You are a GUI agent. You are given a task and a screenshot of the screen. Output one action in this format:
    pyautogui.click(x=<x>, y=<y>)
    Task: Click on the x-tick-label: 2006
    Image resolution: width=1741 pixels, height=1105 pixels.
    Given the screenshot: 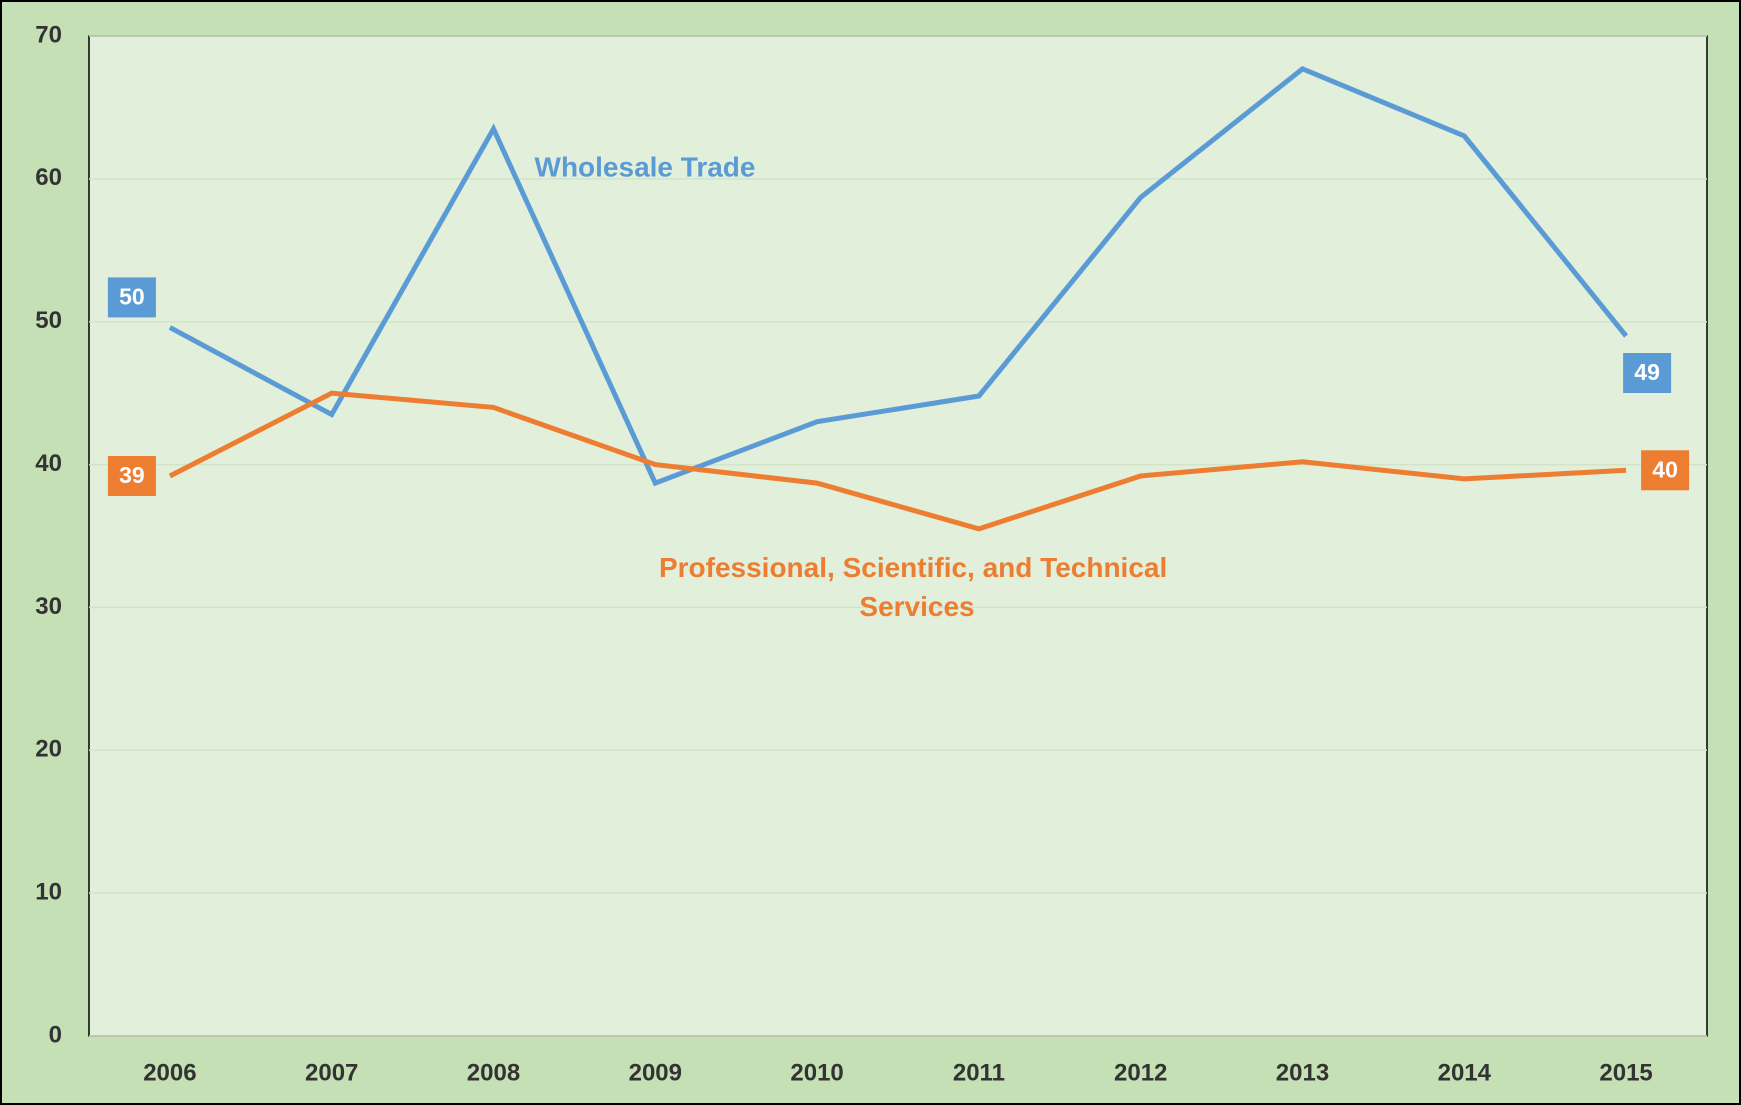 What is the action you would take?
    pyautogui.click(x=169, y=1072)
    